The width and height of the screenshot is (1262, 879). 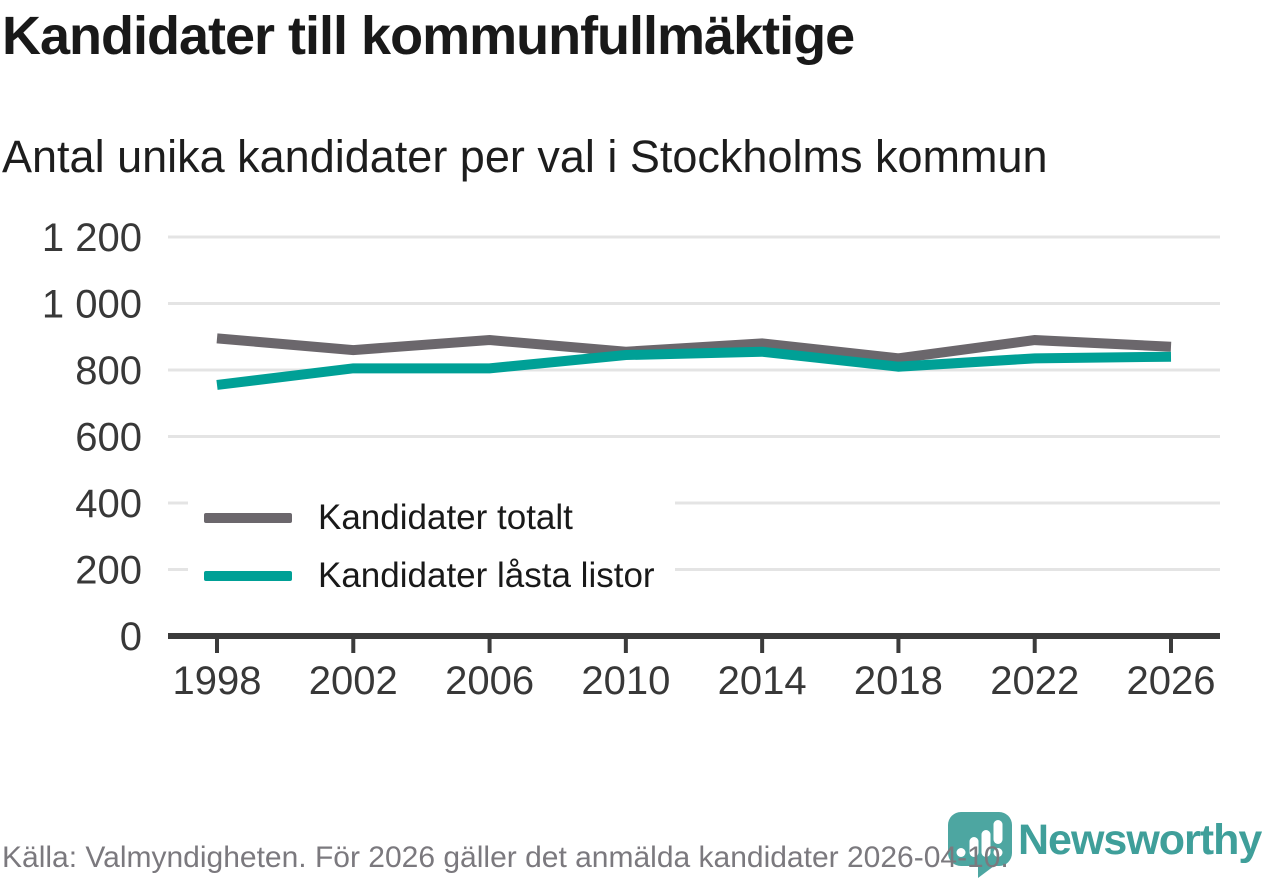 I want to click on svg-text: 800, so click(x=108, y=371).